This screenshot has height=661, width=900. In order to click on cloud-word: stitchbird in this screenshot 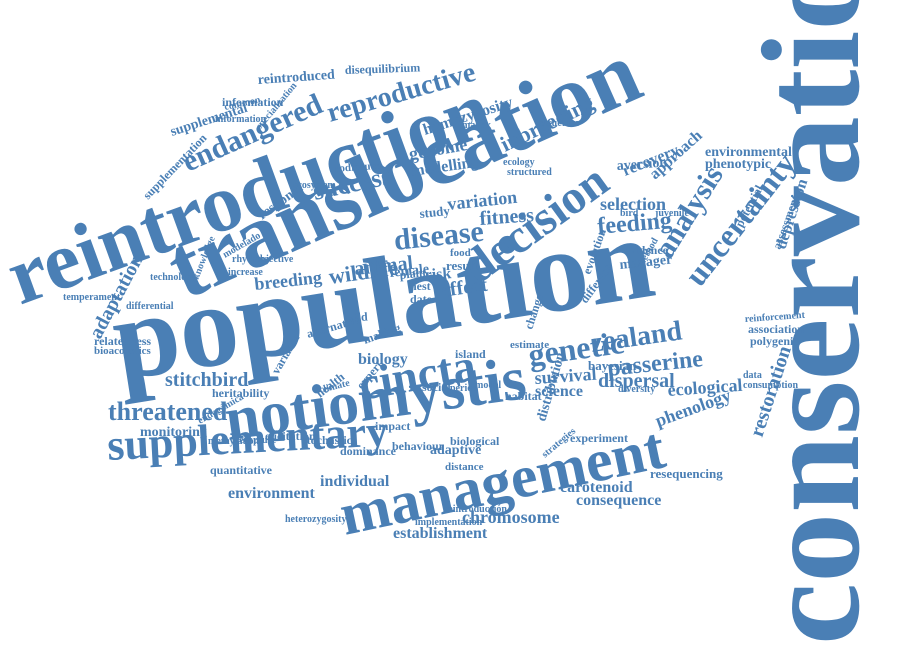, I will do `click(206, 380)`.